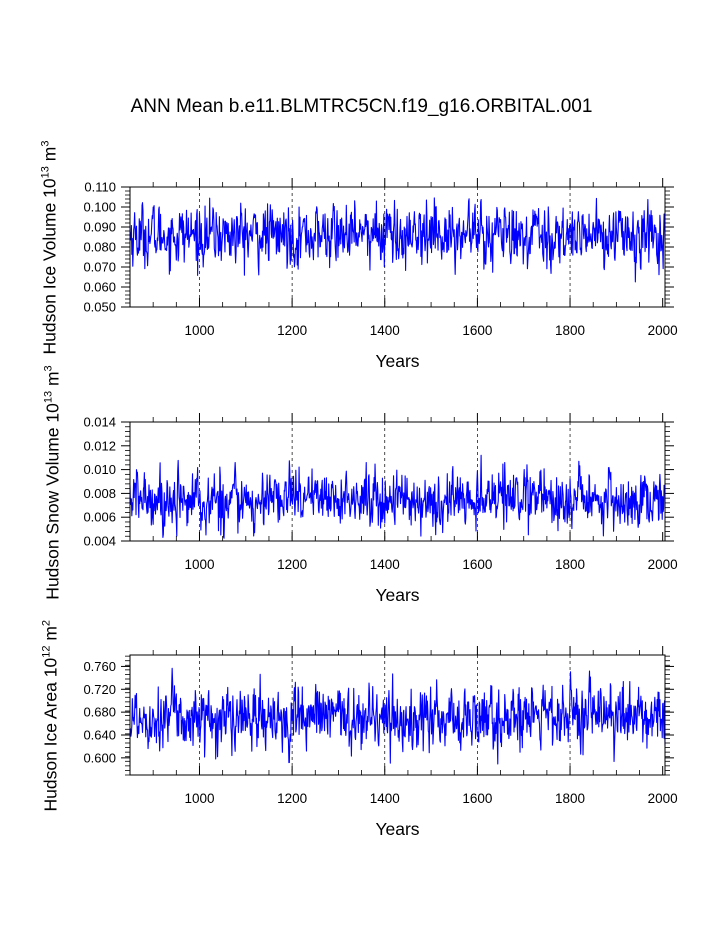  I want to click on y-tick-label: 0.050, so click(99, 307).